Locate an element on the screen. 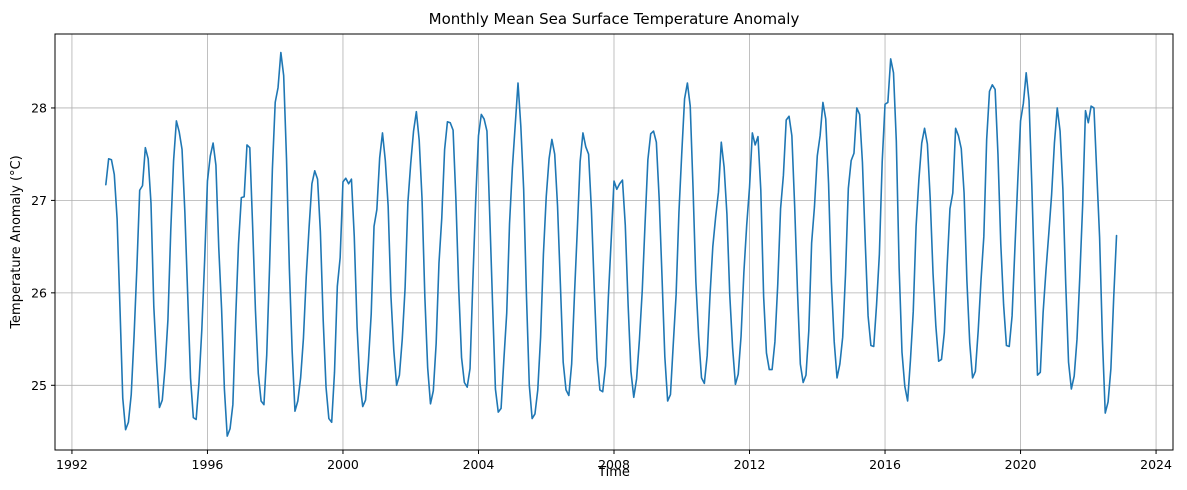 The height and width of the screenshot is (490, 1187). x-axis-ticks: 1992 1996 2000 2004 2008 2012 2016 2020 2024 is located at coordinates (614, 461).